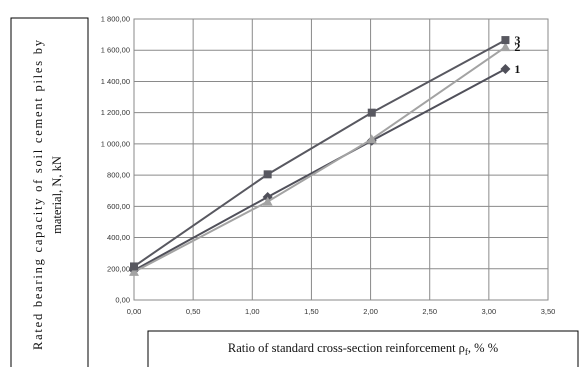 The image size is (582, 367). Describe the element at coordinates (252, 311) in the screenshot. I see `x-tick-label: 1,00` at that location.